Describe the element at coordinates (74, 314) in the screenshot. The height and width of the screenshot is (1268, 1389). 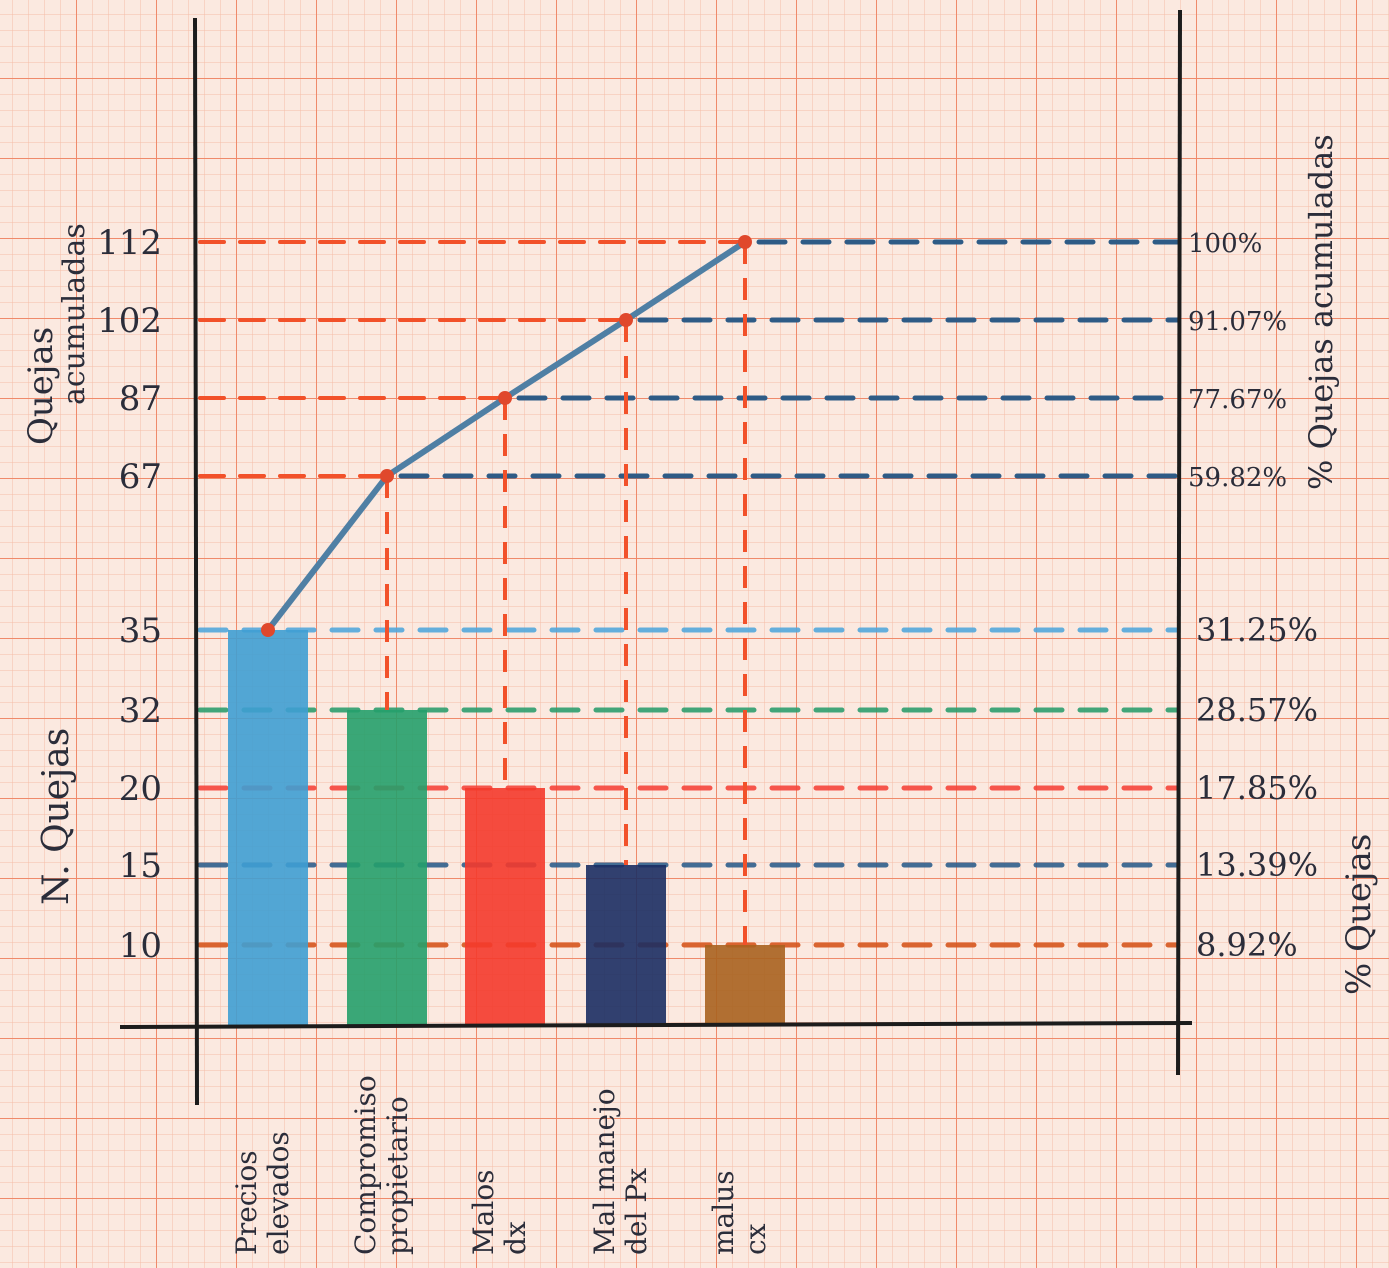
I see `y-axis-label-left-top: acumuladas` at that location.